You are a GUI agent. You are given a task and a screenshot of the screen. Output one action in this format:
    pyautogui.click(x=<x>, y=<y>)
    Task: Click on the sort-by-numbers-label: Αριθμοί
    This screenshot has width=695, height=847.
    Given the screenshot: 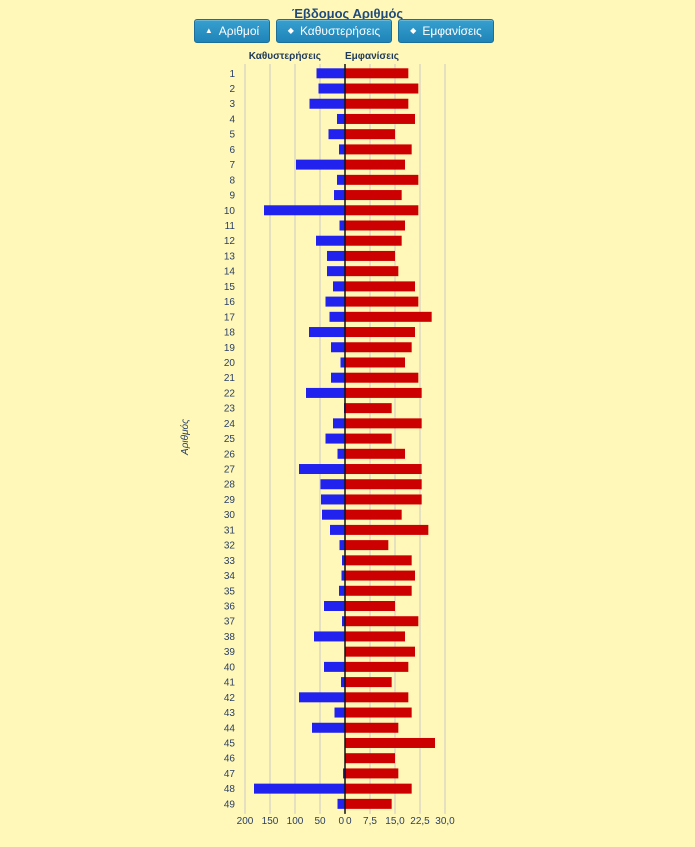 What is the action you would take?
    pyautogui.click(x=239, y=31)
    